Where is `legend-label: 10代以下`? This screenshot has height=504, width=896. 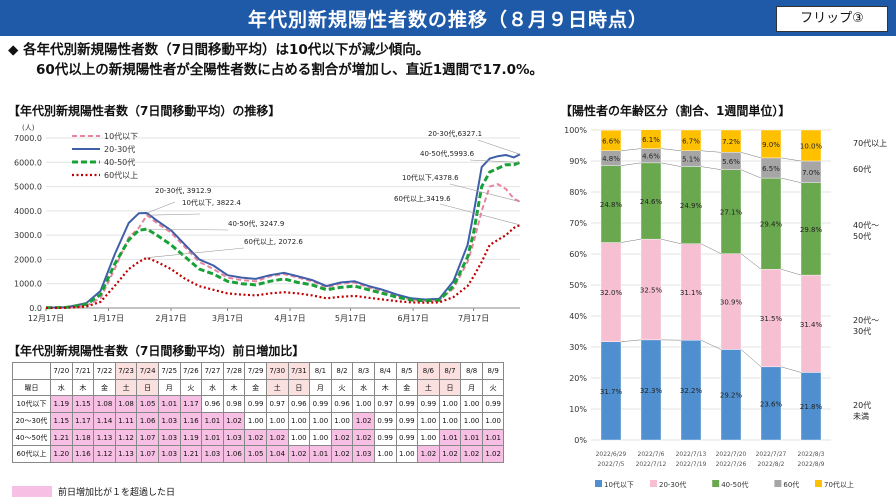
legend-label: 10代以下 is located at coordinates (619, 484).